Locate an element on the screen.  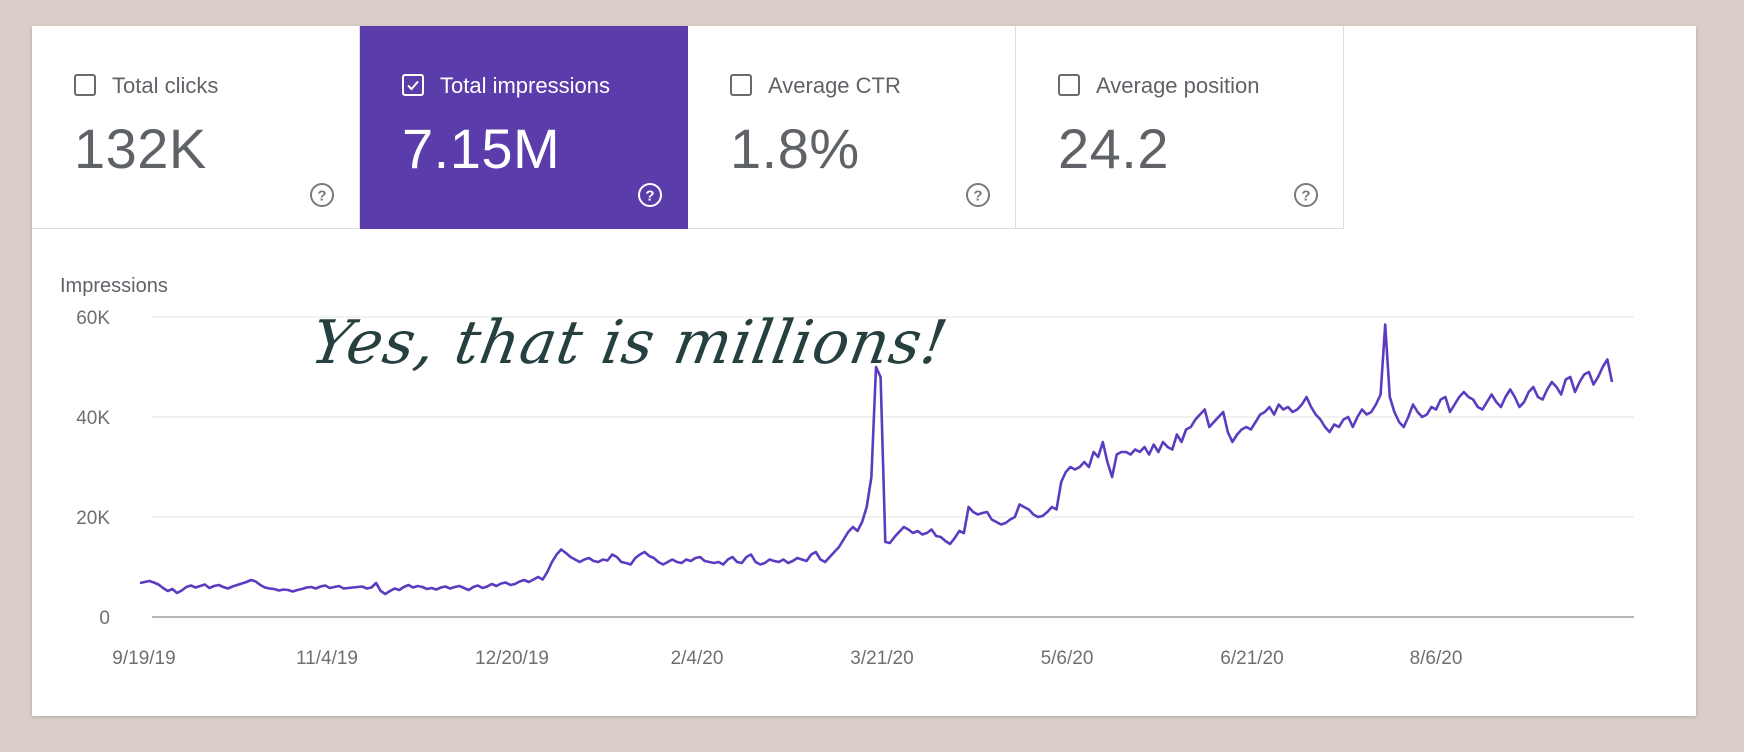
metric-tab-average-position: Average position 24.2 ? is located at coordinates (1180, 127).